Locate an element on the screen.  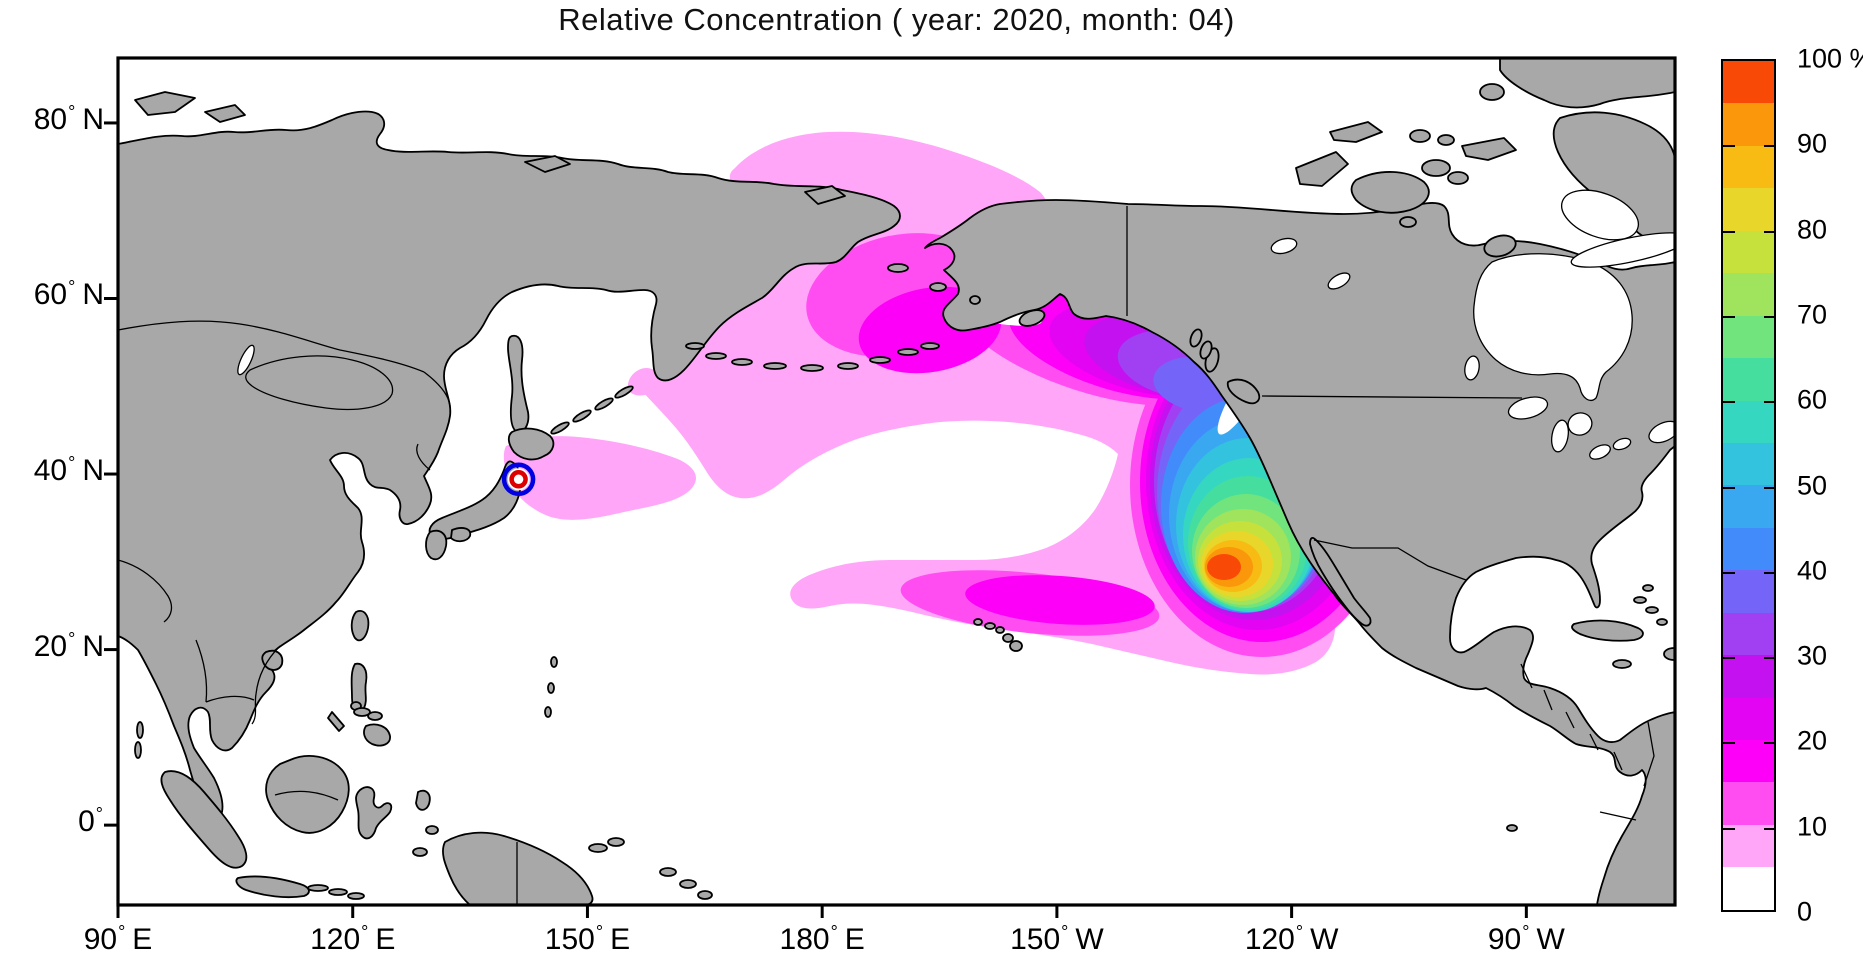
source-marker is located at coordinates (518, 479).